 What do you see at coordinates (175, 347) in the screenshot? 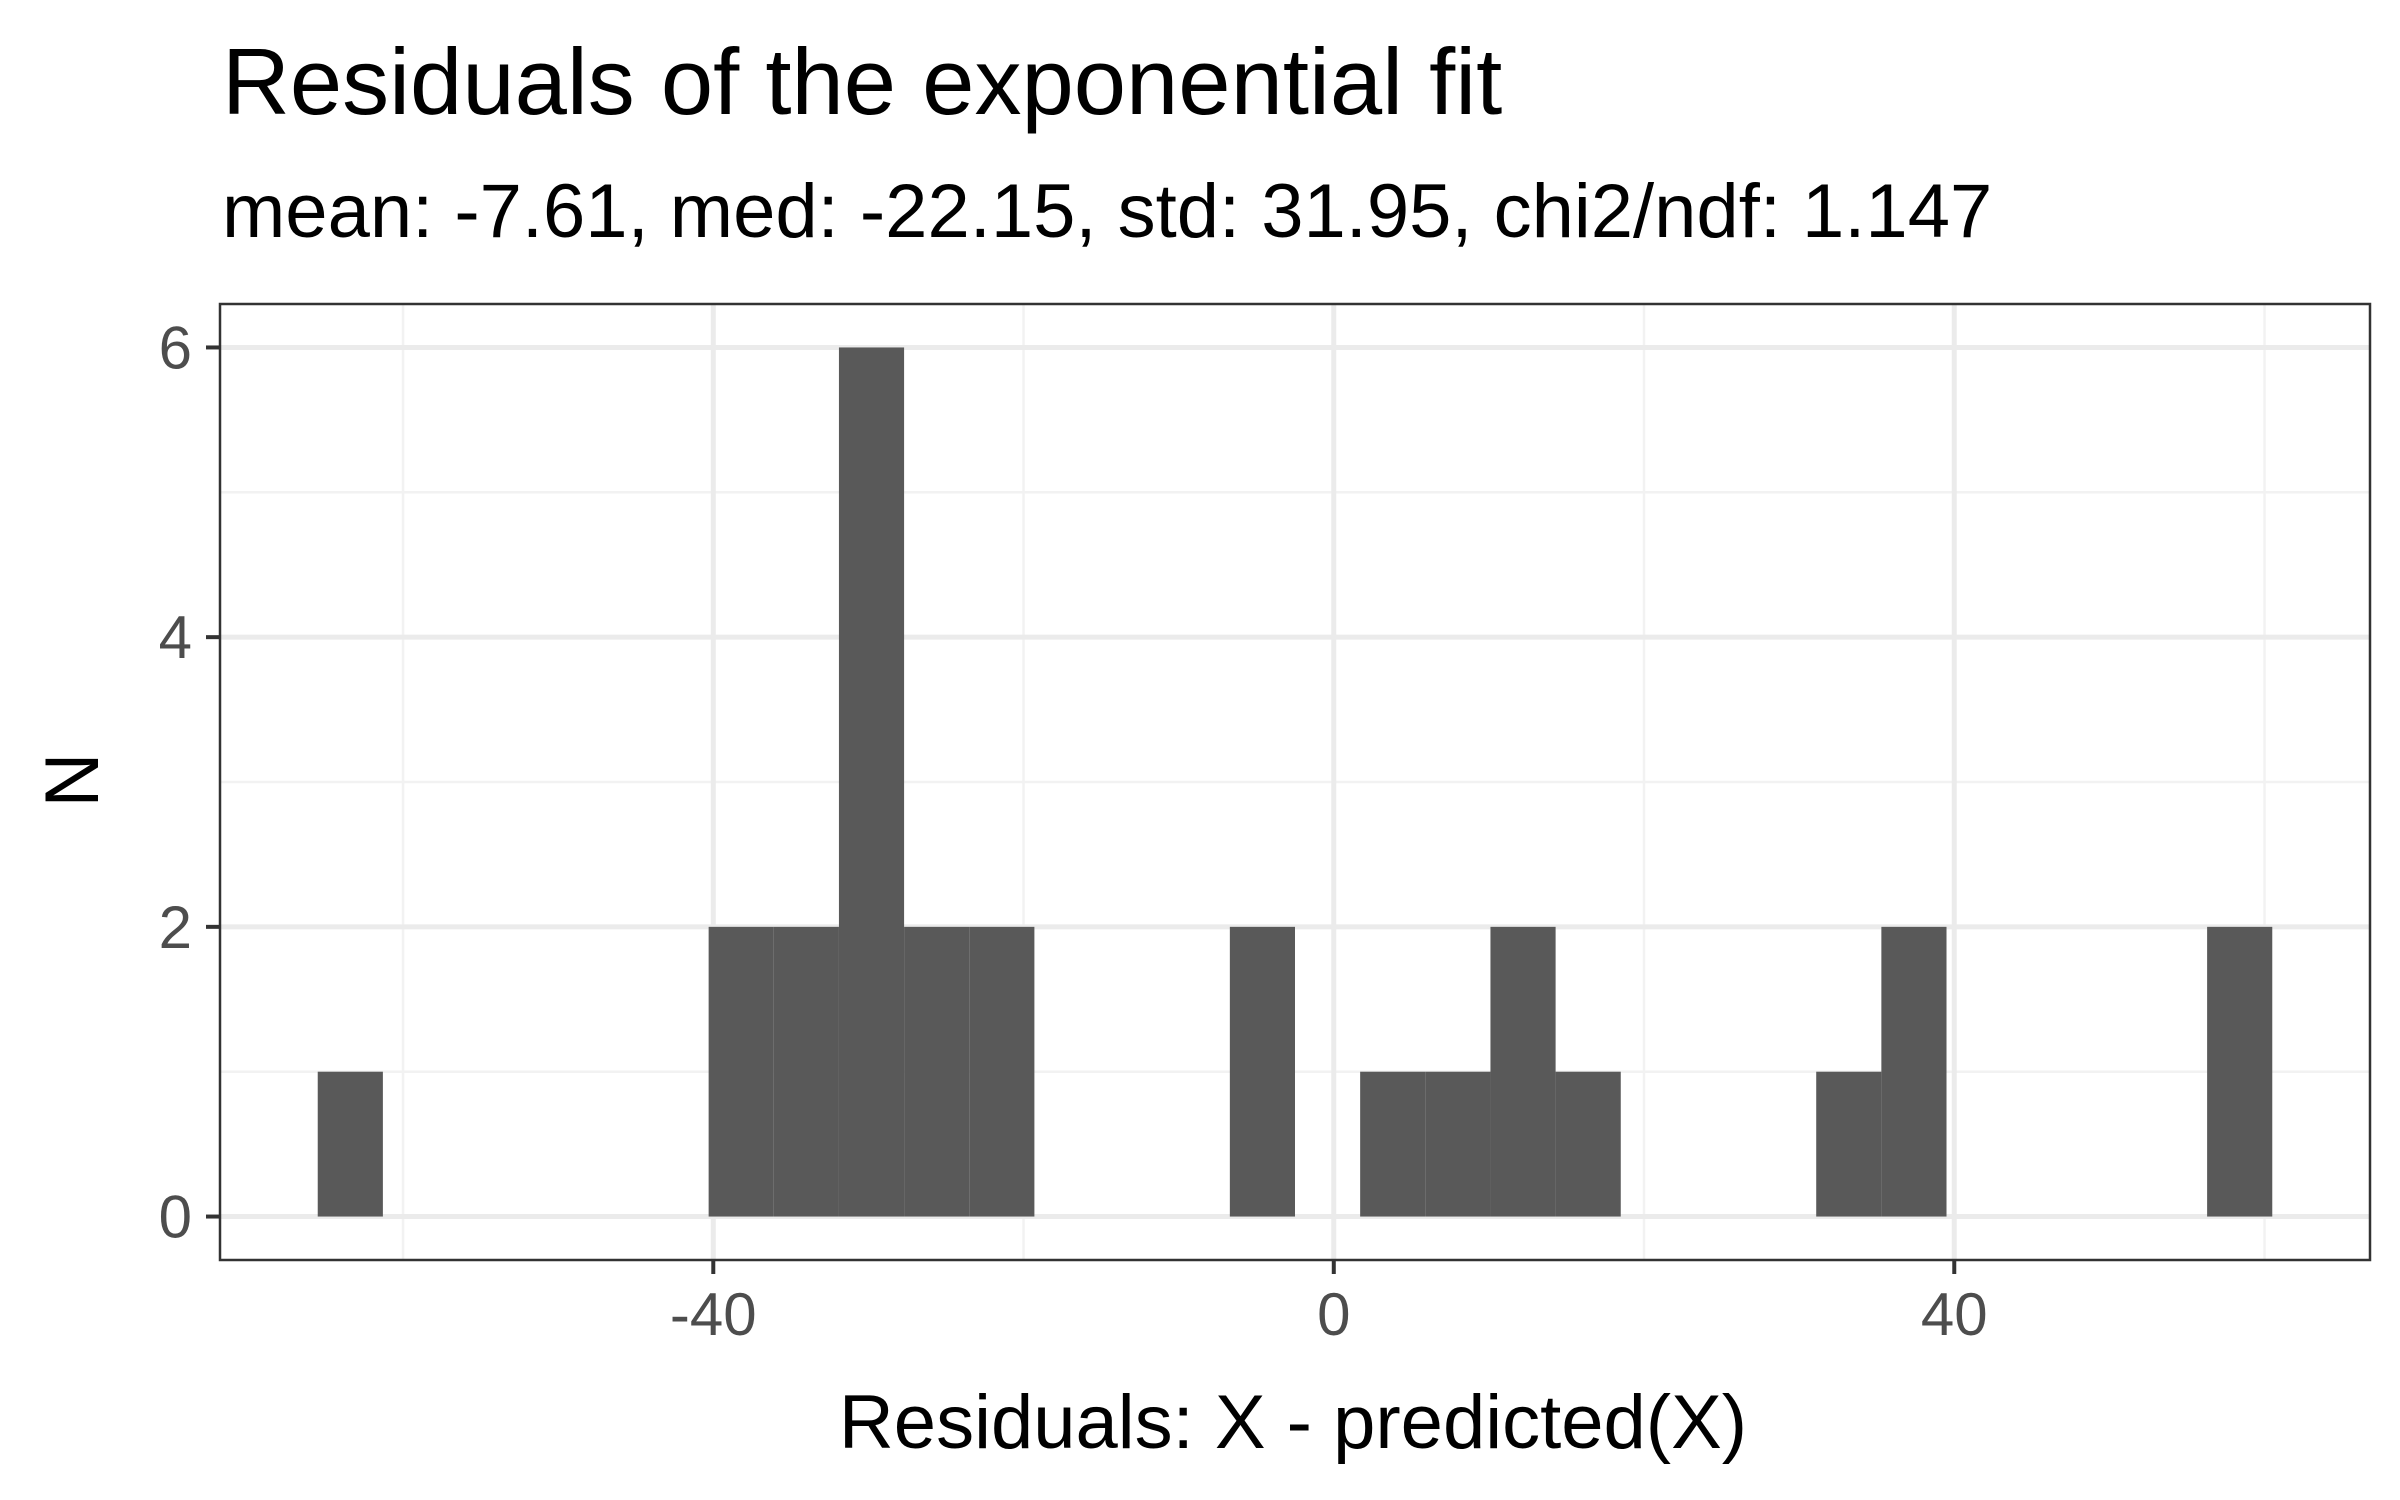
I see `y-tick-label: 6` at bounding box center [175, 347].